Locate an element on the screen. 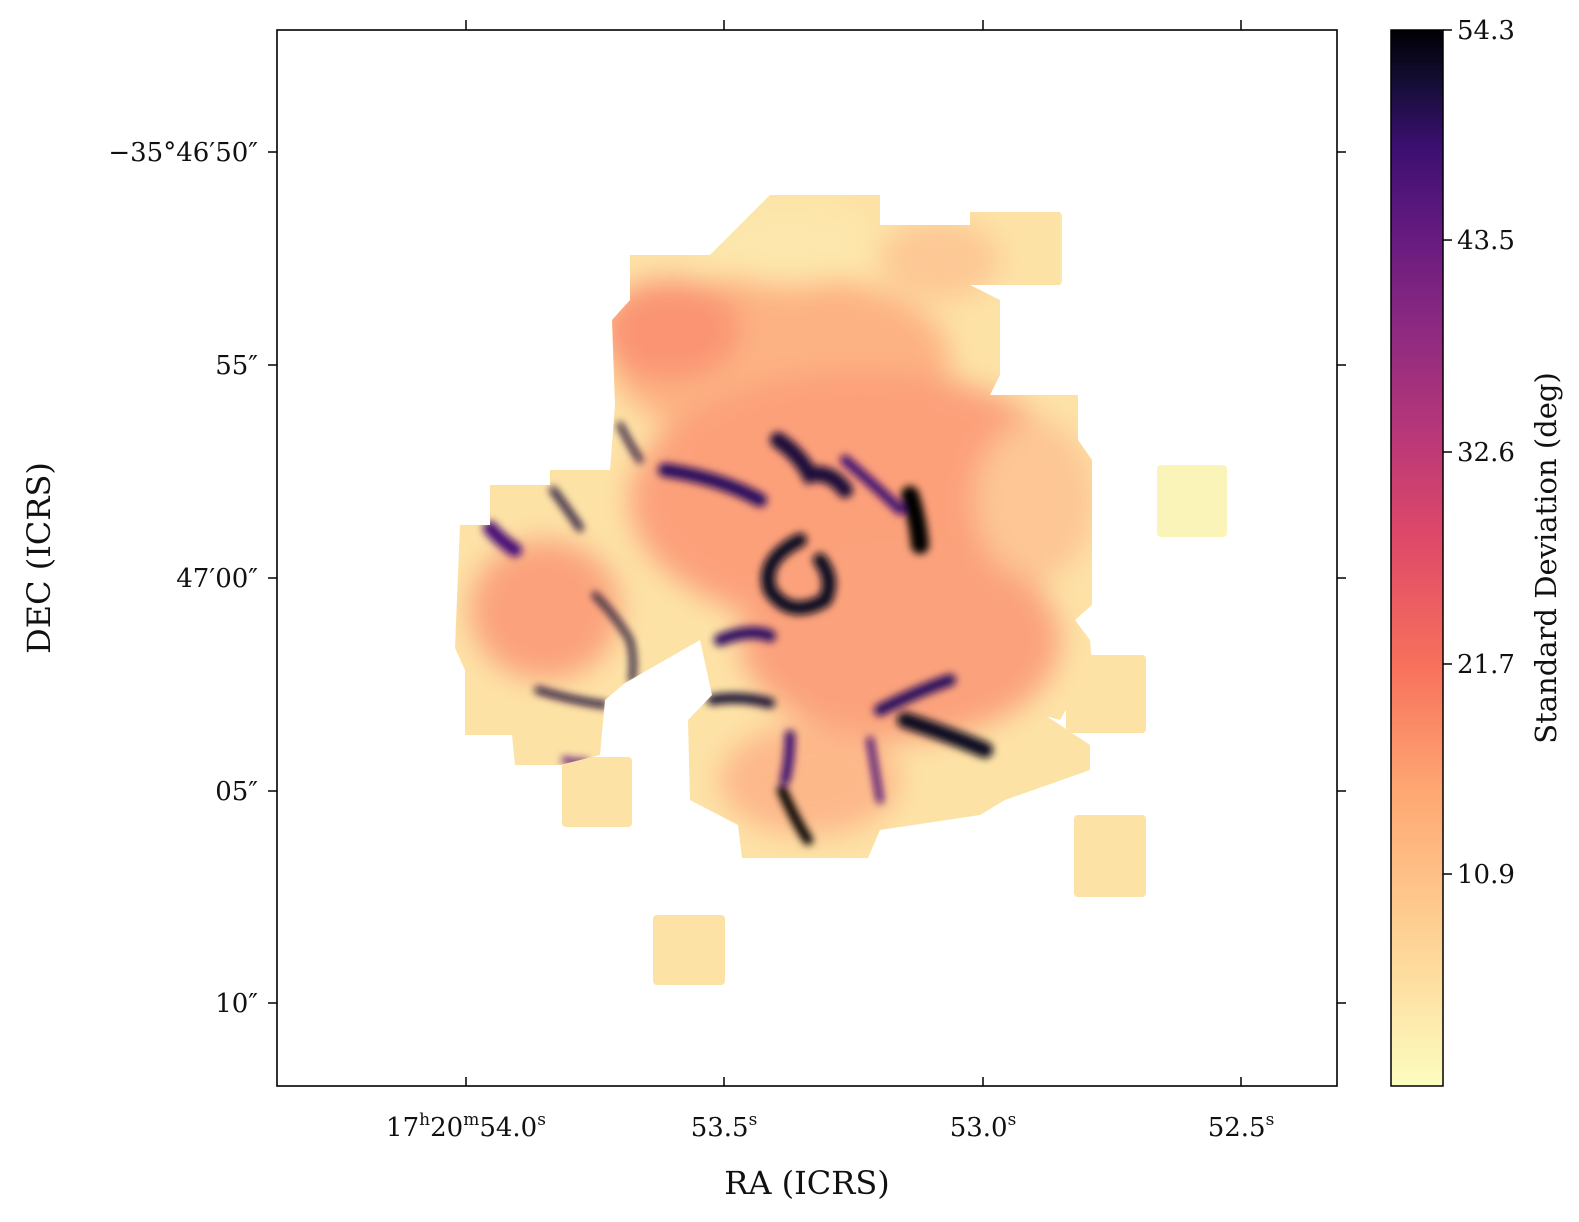 The height and width of the screenshot is (1222, 1579). y-tick-label: 05″ is located at coordinates (236, 792).